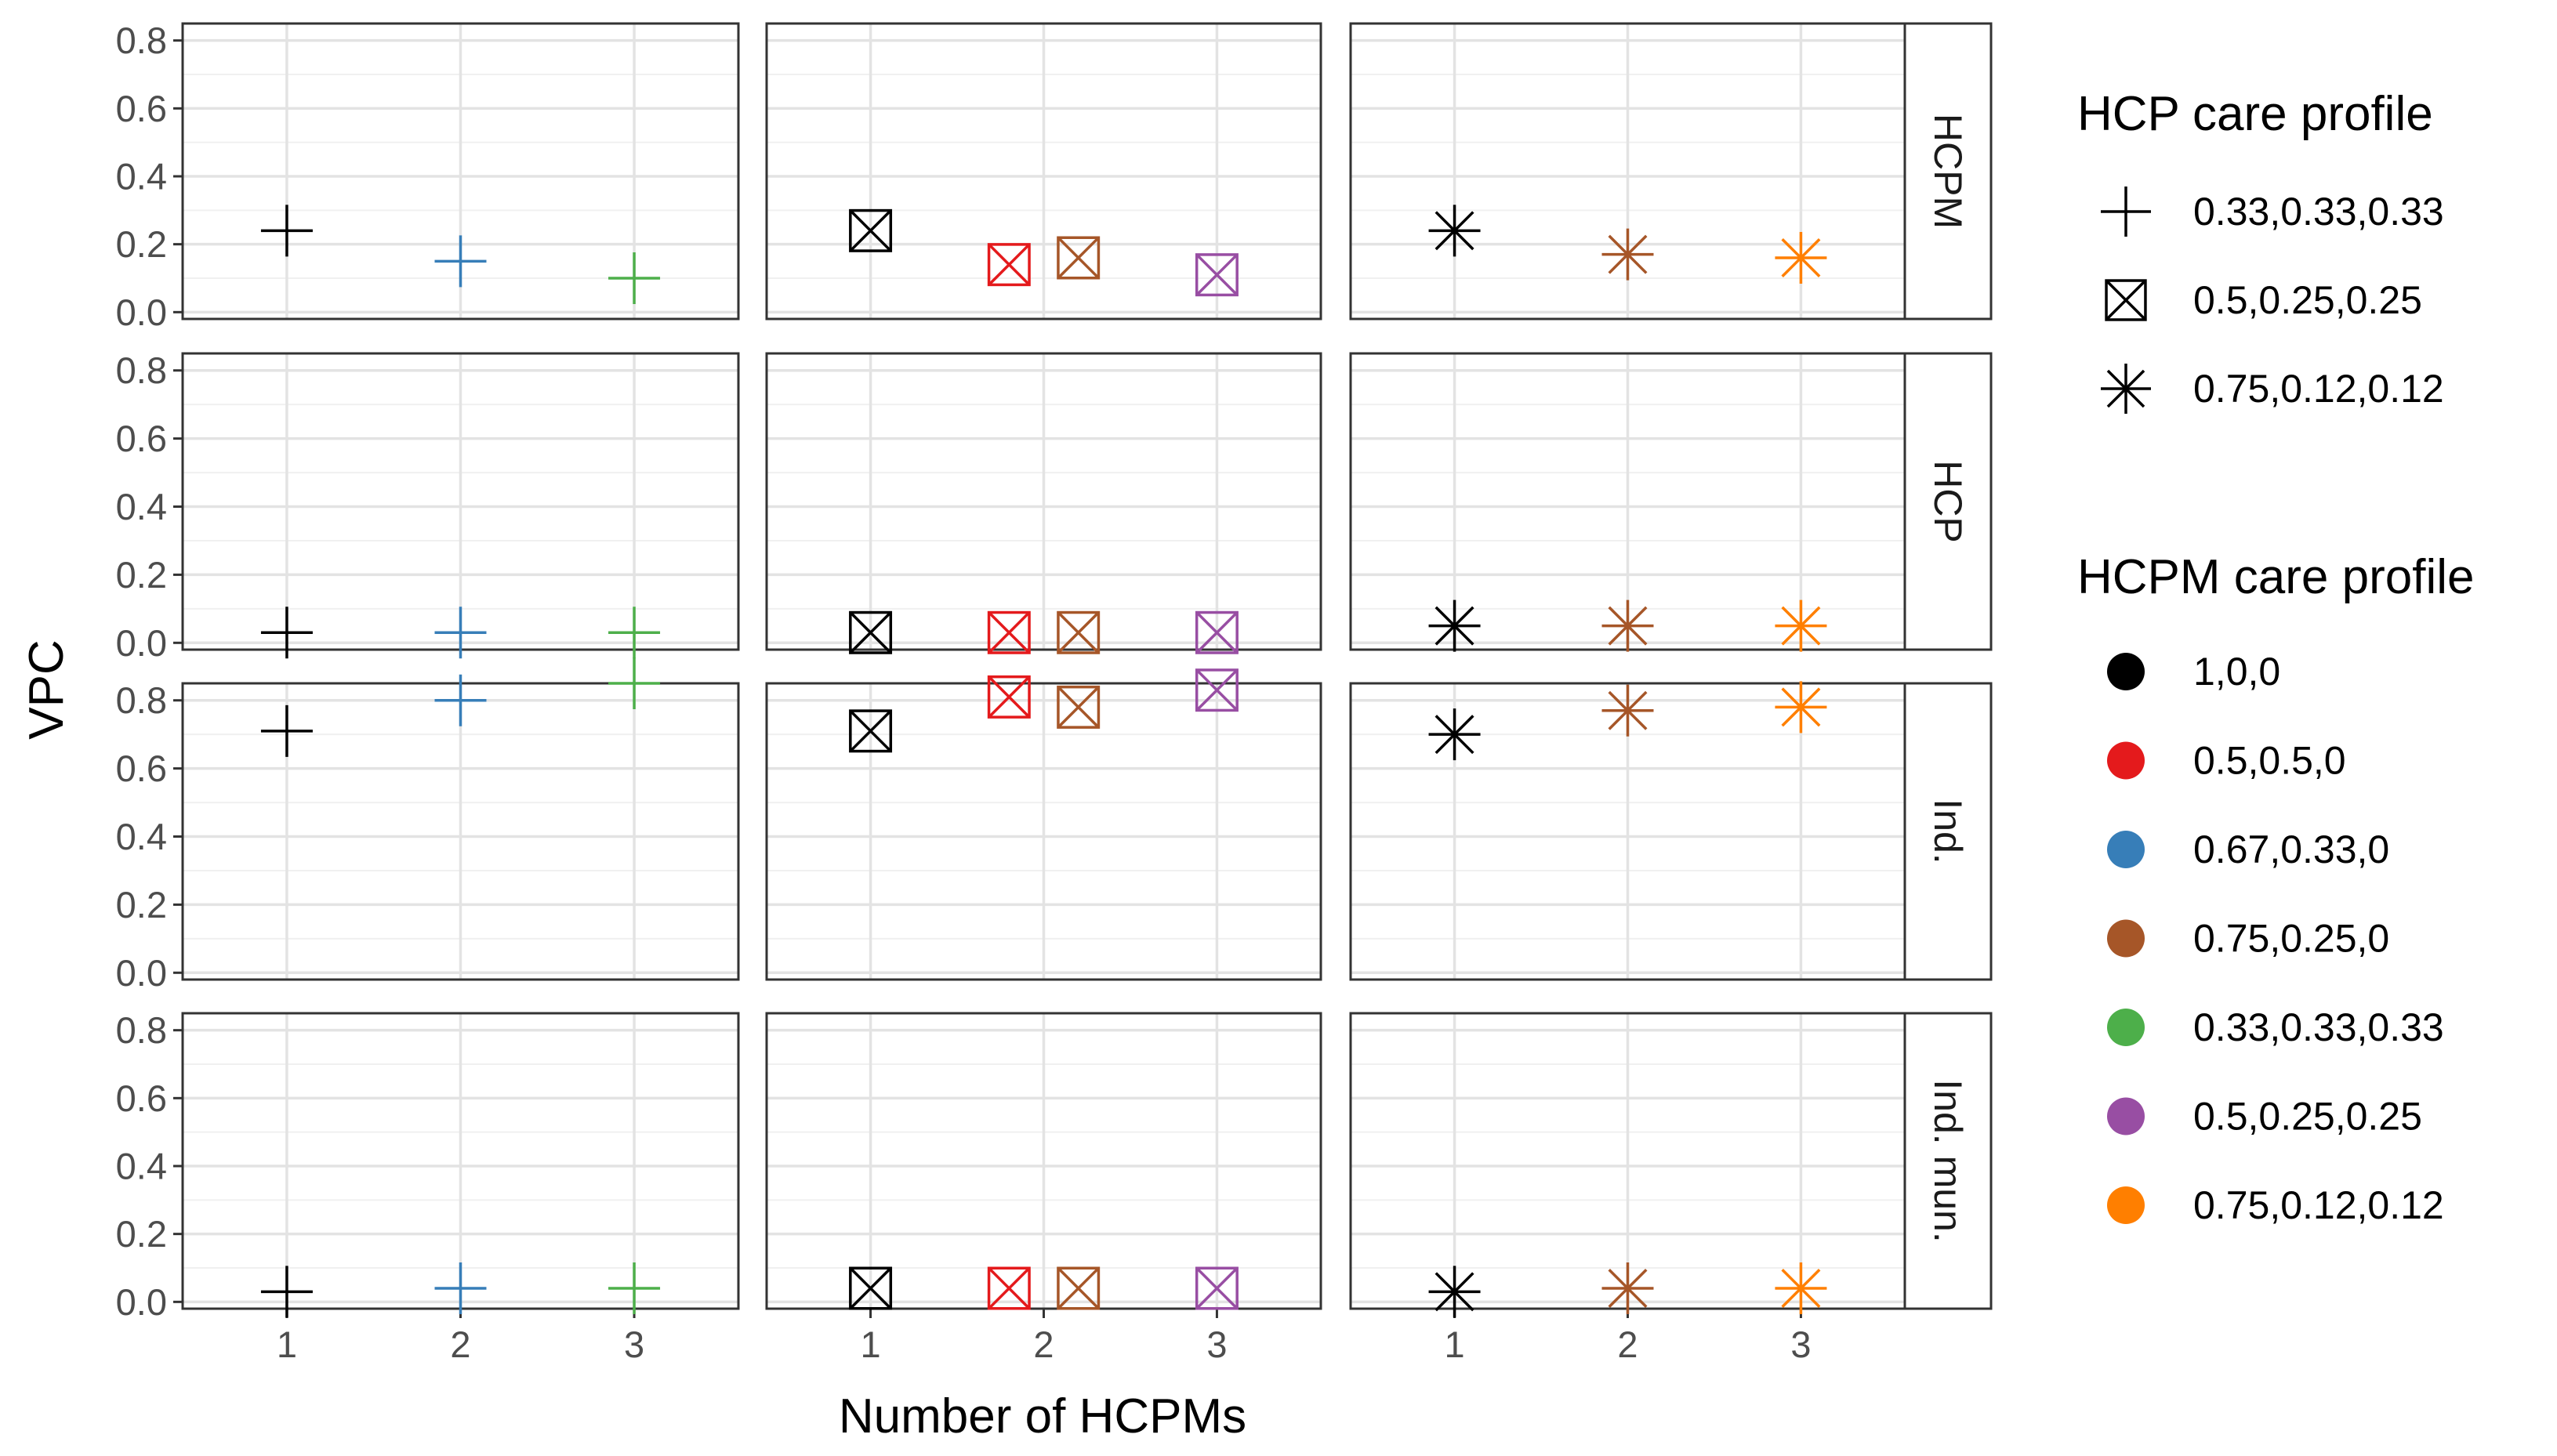  What do you see at coordinates (1044, 1161) in the screenshot?
I see `panel-r3-c1` at bounding box center [1044, 1161].